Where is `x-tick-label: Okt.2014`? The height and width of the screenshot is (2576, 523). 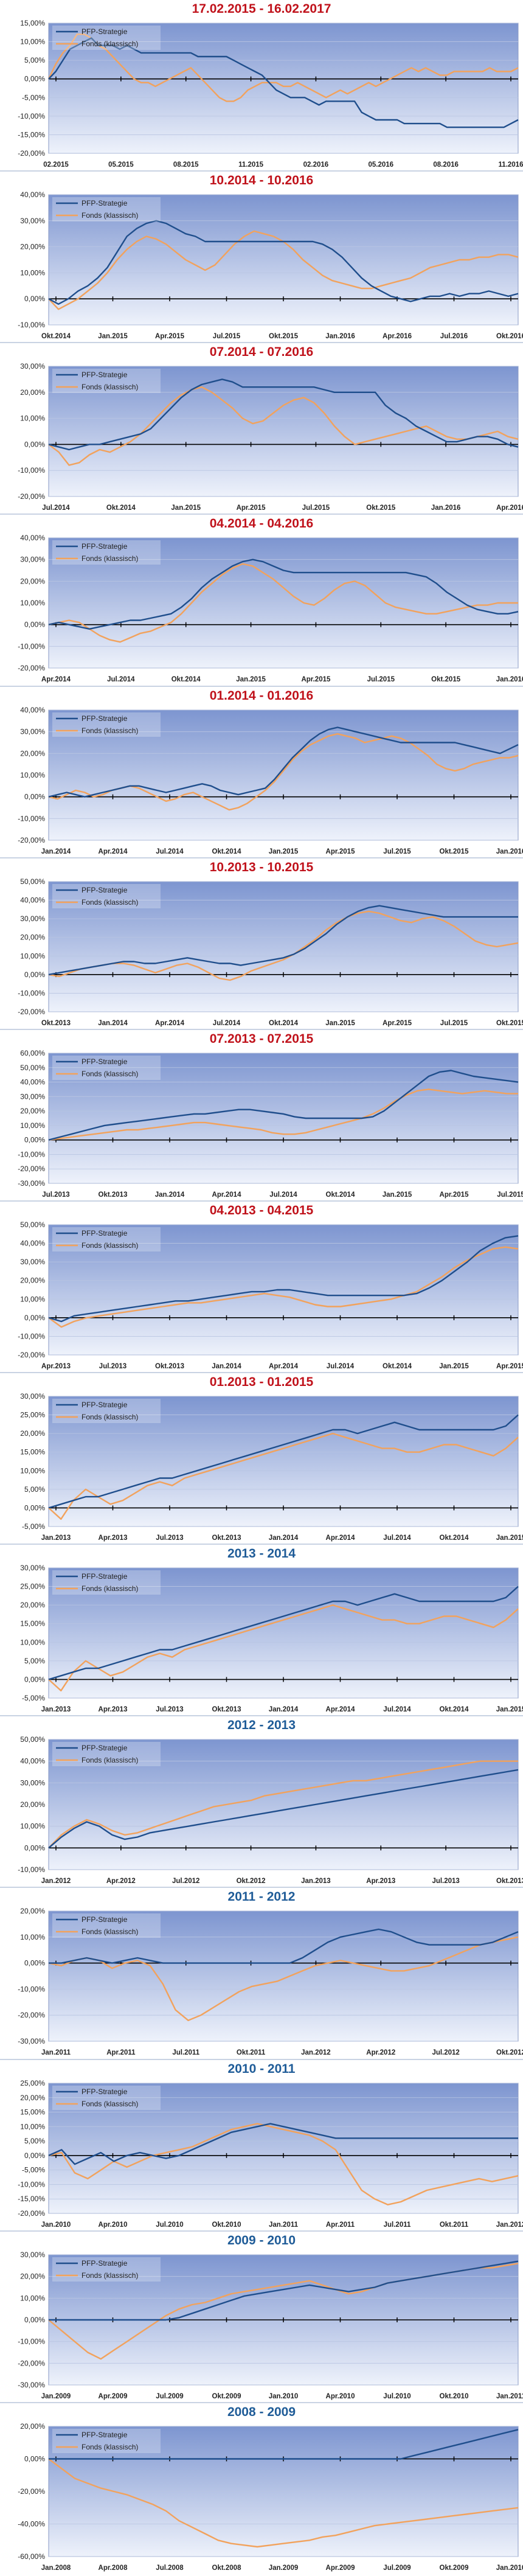 x-tick-label: Okt.2014 is located at coordinates (227, 851).